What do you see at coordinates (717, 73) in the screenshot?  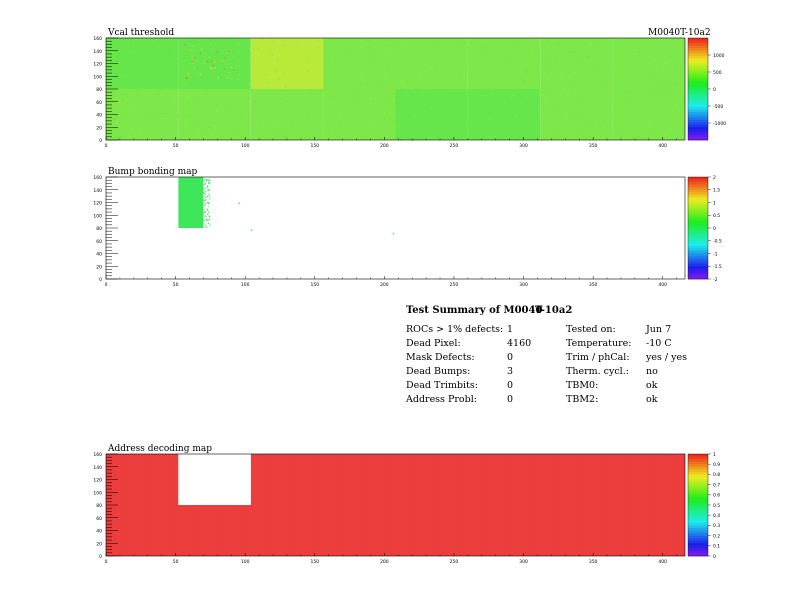 I see `palette-label: 500` at bounding box center [717, 73].